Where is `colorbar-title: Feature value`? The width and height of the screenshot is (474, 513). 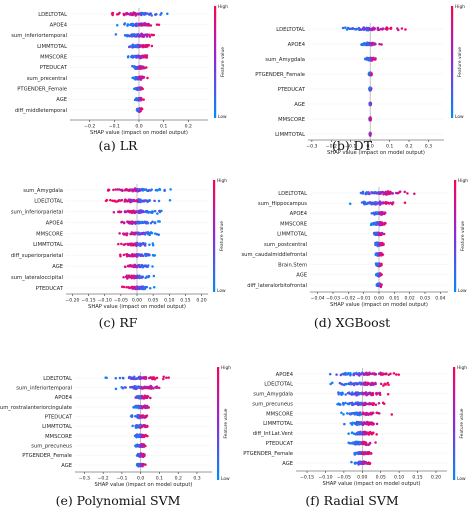
colorbar-title: Feature value is located at coordinates (460, 62).